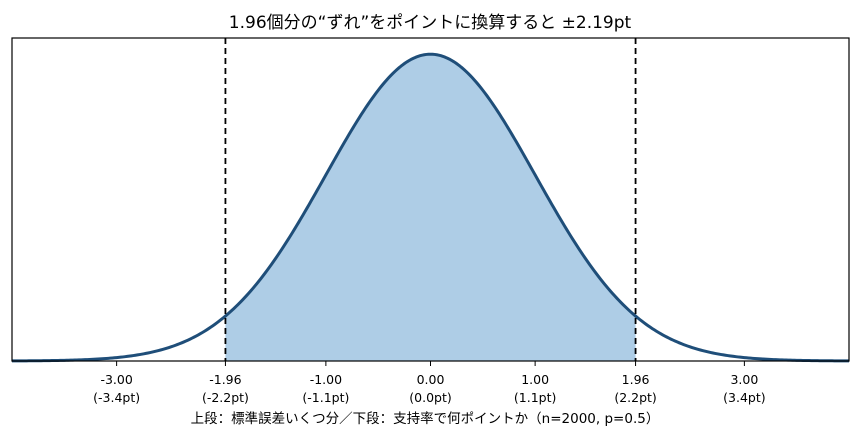  I want to click on x-tick-label-2: -1.00, so click(326, 379).